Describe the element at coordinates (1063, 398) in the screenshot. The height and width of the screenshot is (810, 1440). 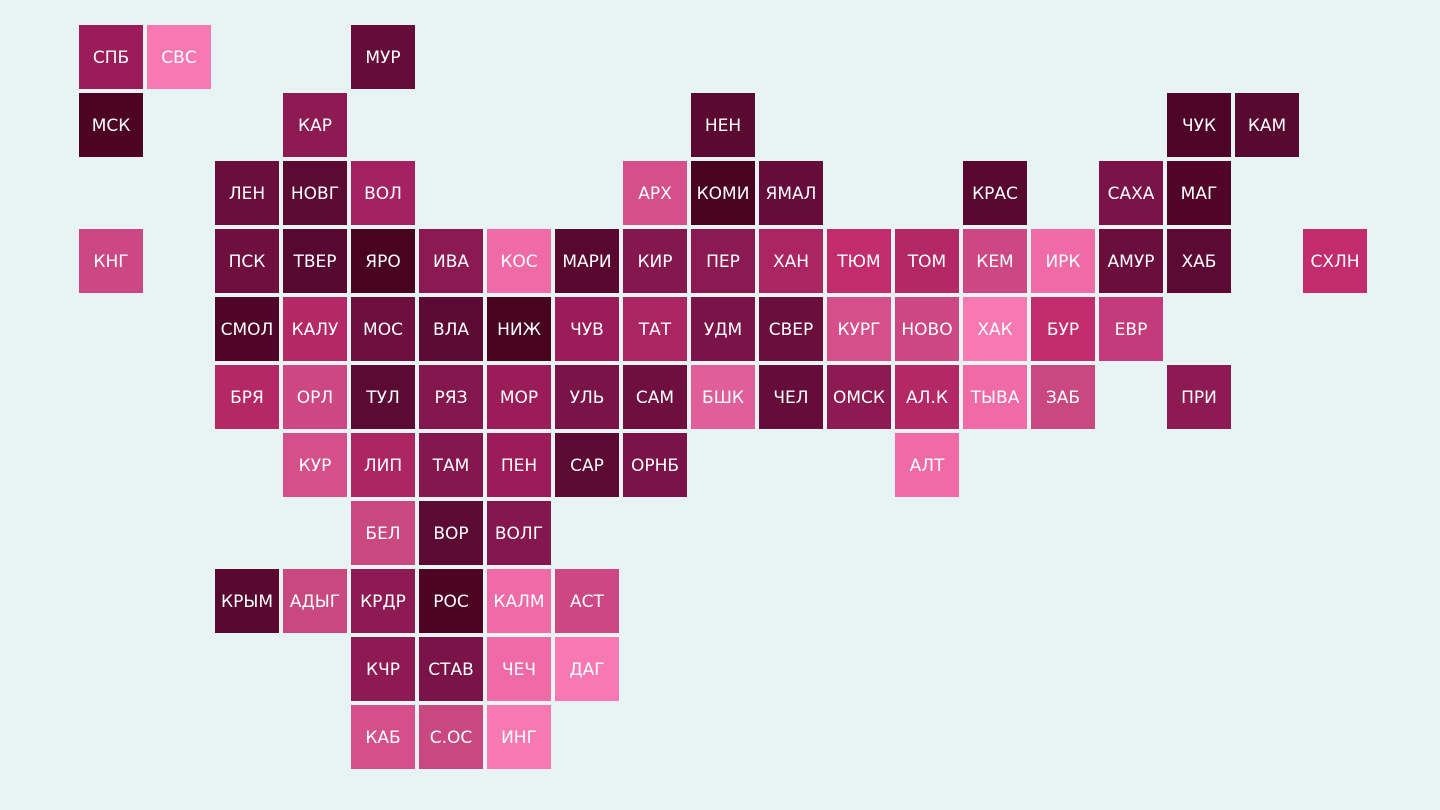
I see `tile-label: ЗАБ` at that location.